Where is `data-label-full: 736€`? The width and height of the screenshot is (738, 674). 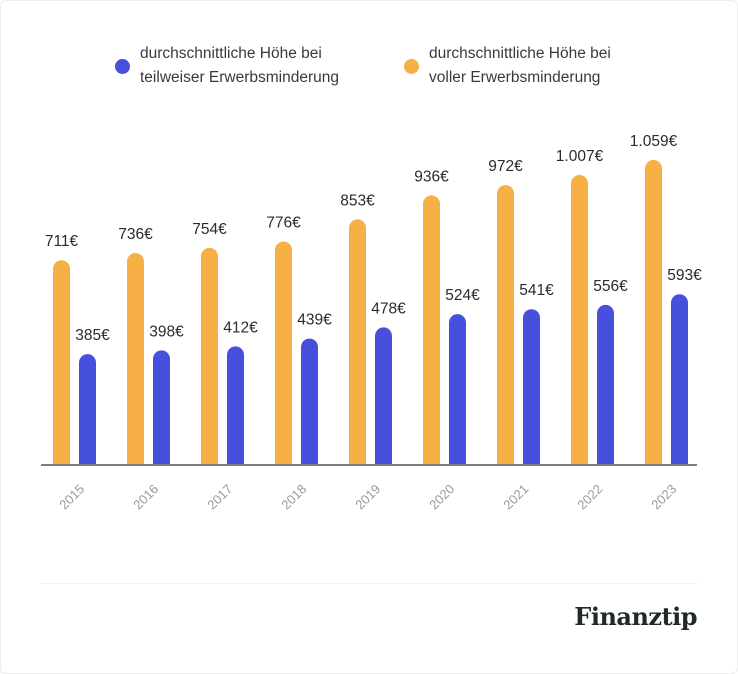 data-label-full: 736€ is located at coordinates (135, 234).